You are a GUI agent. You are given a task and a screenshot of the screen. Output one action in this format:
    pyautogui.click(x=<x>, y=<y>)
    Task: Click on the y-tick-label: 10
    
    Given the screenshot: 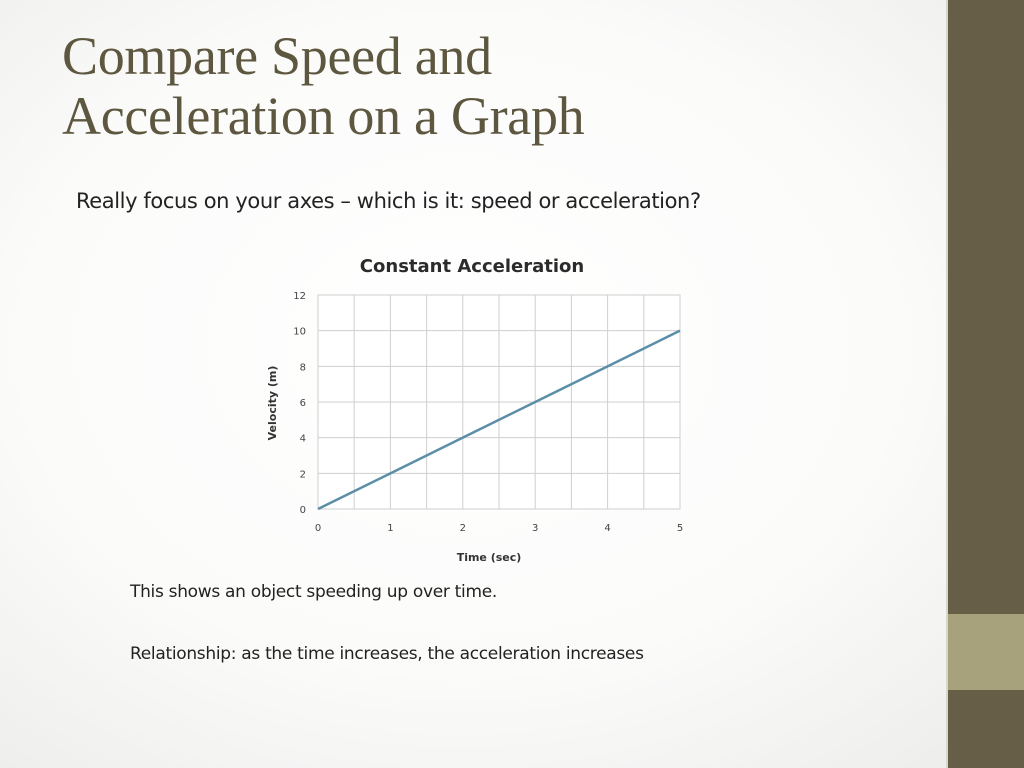 What is the action you would take?
    pyautogui.click(x=299, y=332)
    